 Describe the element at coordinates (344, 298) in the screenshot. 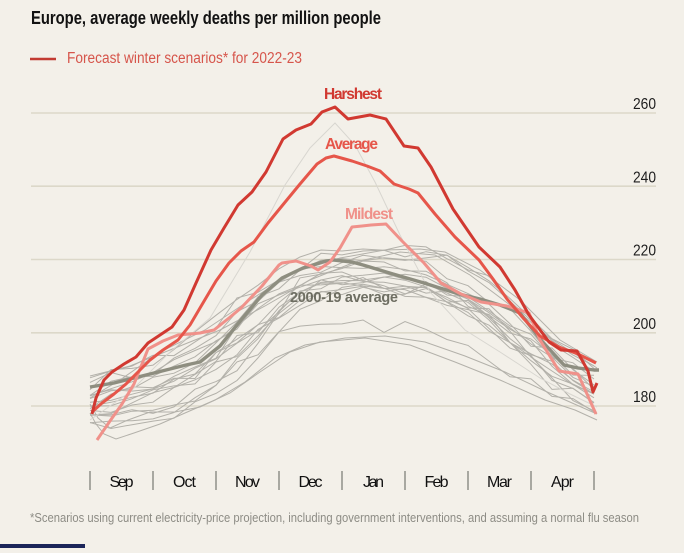

I see `svg-text: 2000-19 average` at that location.